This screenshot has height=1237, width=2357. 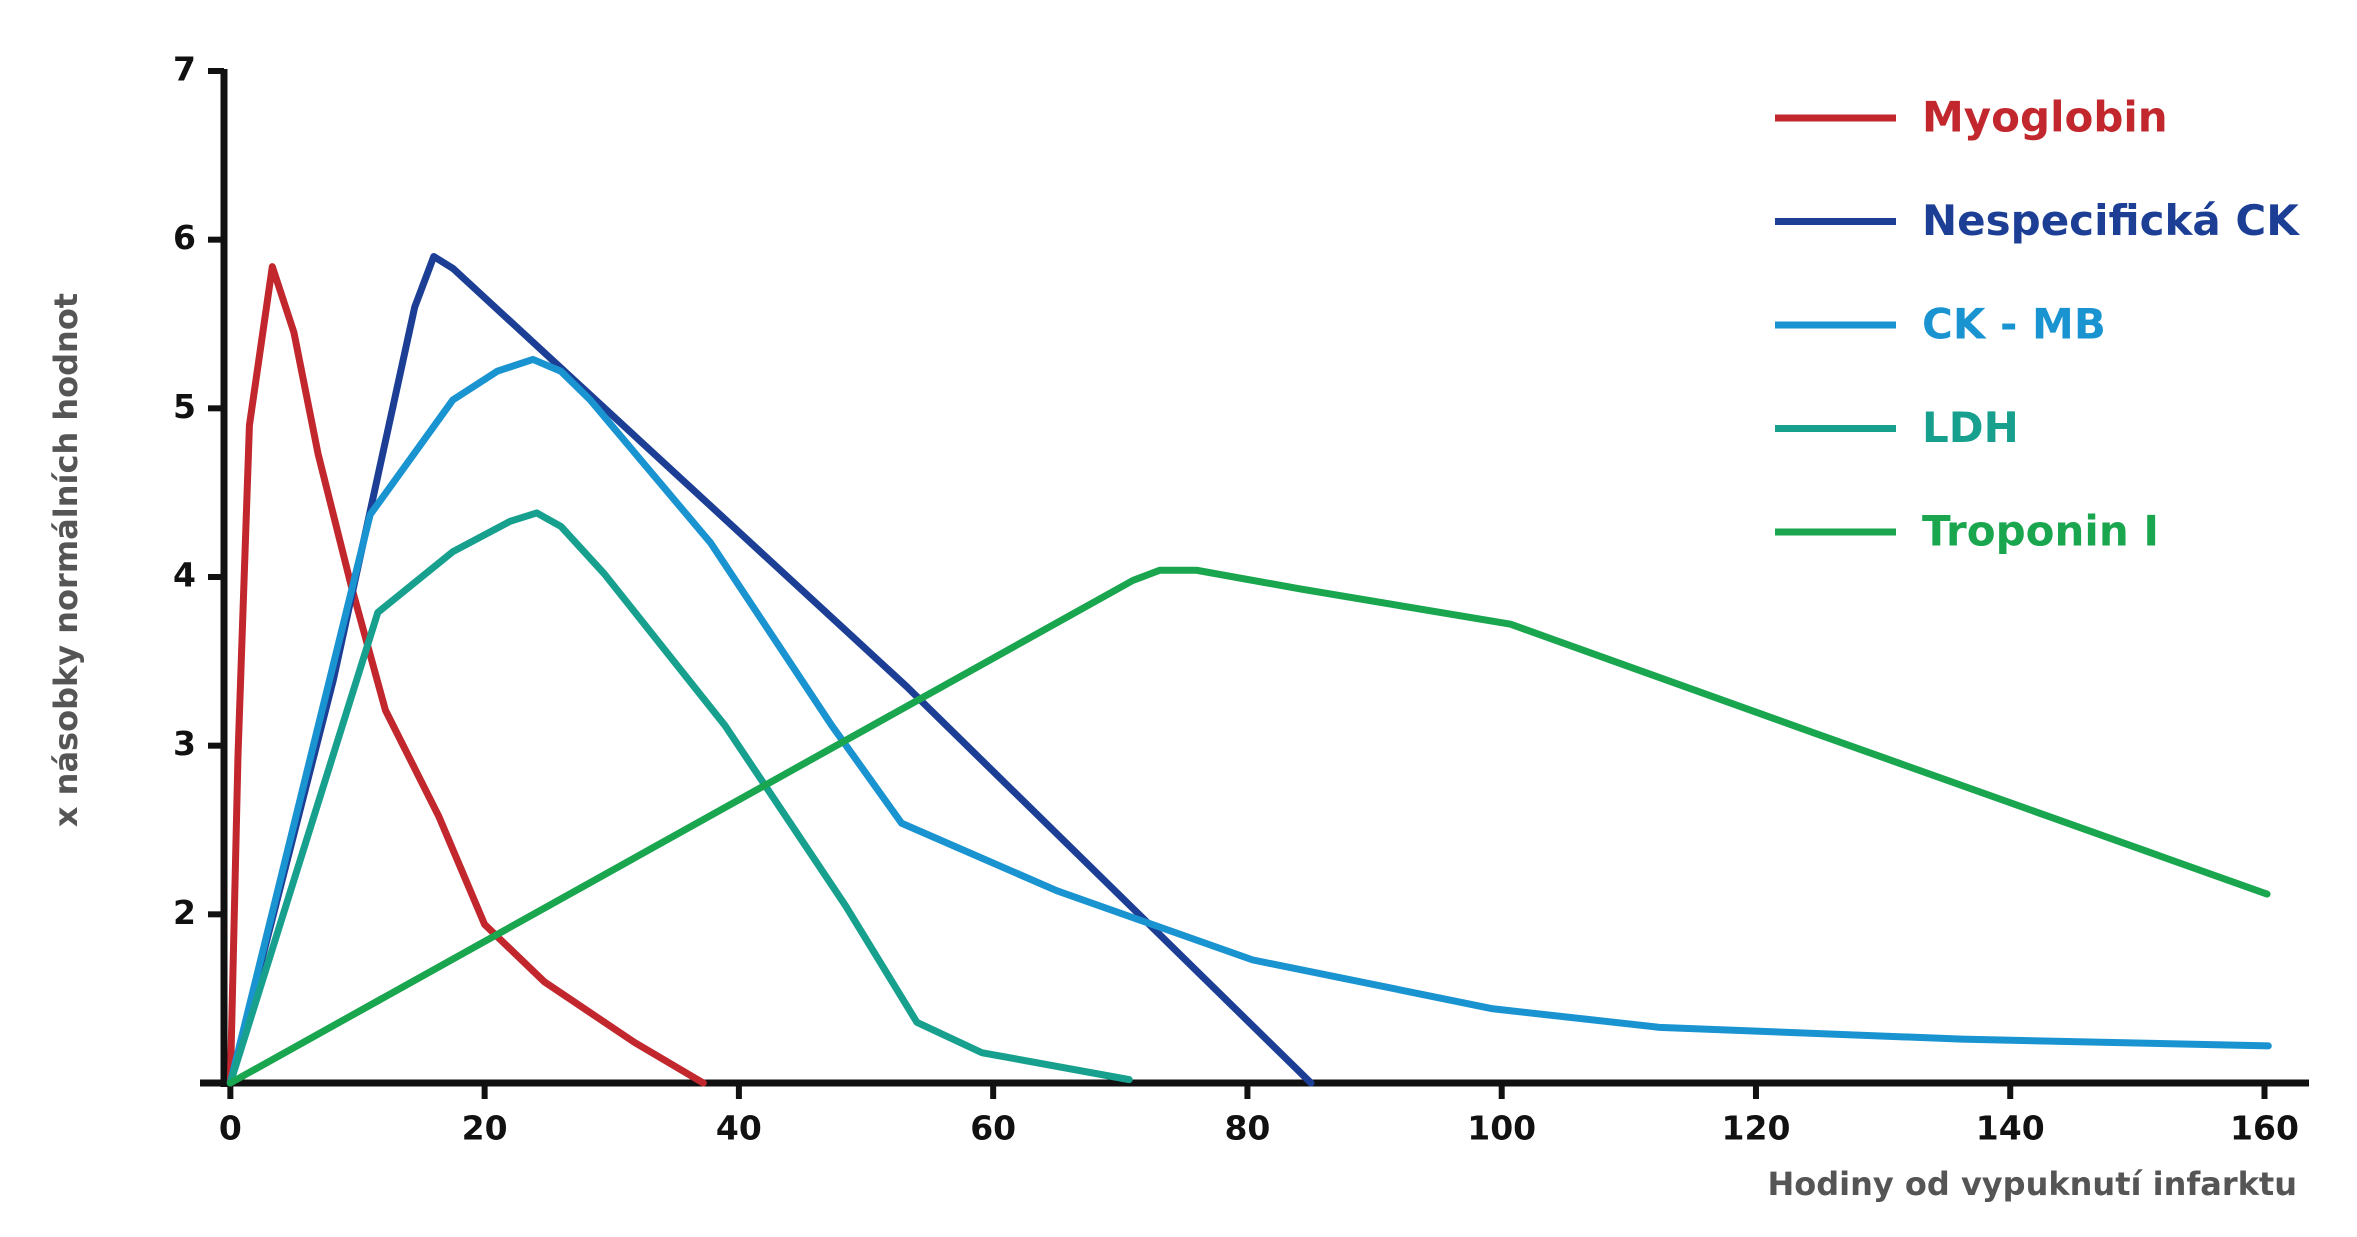 What do you see at coordinates (230, 1128) in the screenshot?
I see `x-tick-label: 0` at bounding box center [230, 1128].